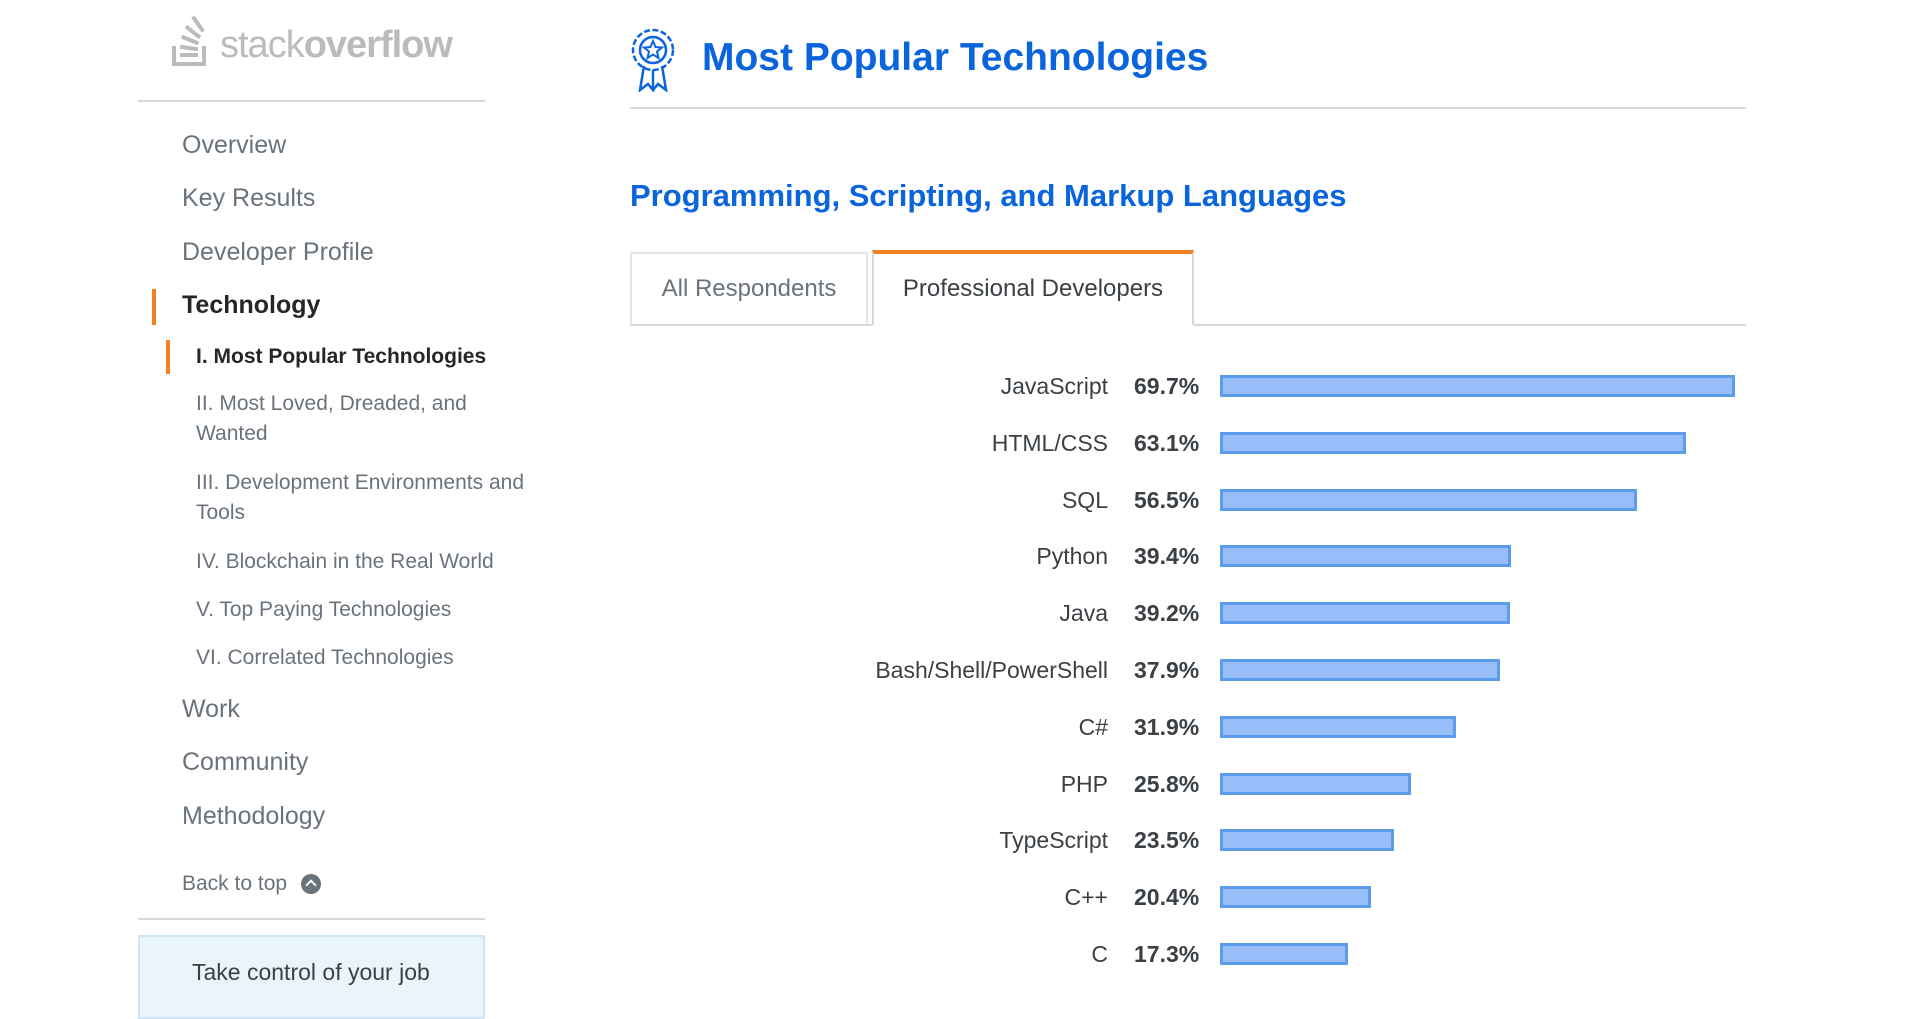  What do you see at coordinates (1083, 613) in the screenshot?
I see `bar-label: Java` at bounding box center [1083, 613].